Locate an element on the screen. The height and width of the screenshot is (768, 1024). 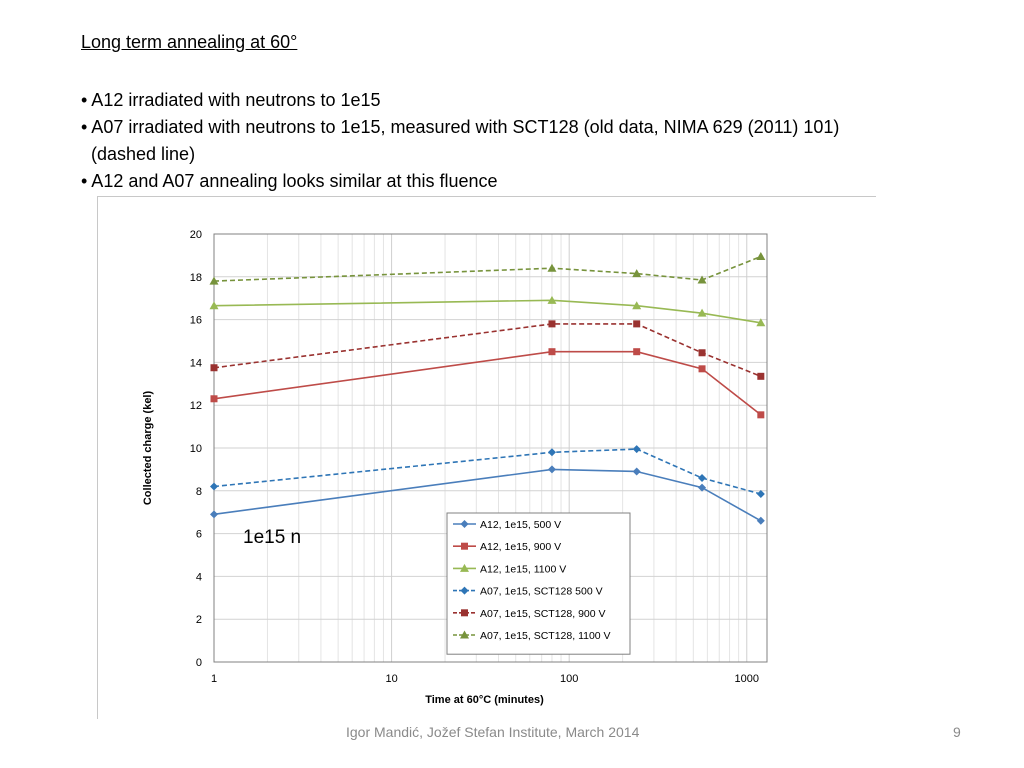
bullet-item: • A12 irradiated with neutrons to 1e15 is located at coordinates (231, 100).